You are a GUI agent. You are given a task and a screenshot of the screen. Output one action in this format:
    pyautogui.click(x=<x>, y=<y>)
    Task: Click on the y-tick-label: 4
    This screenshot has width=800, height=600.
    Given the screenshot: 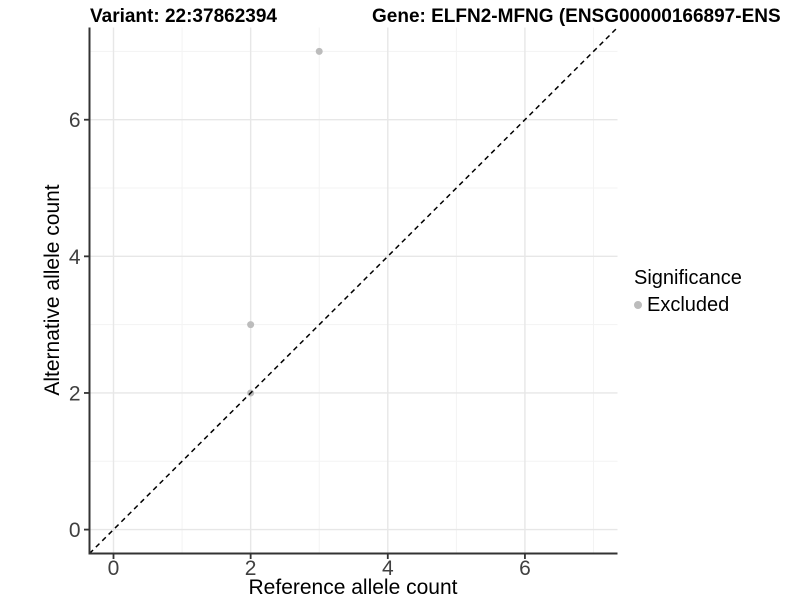 What is the action you would take?
    pyautogui.click(x=75, y=257)
    